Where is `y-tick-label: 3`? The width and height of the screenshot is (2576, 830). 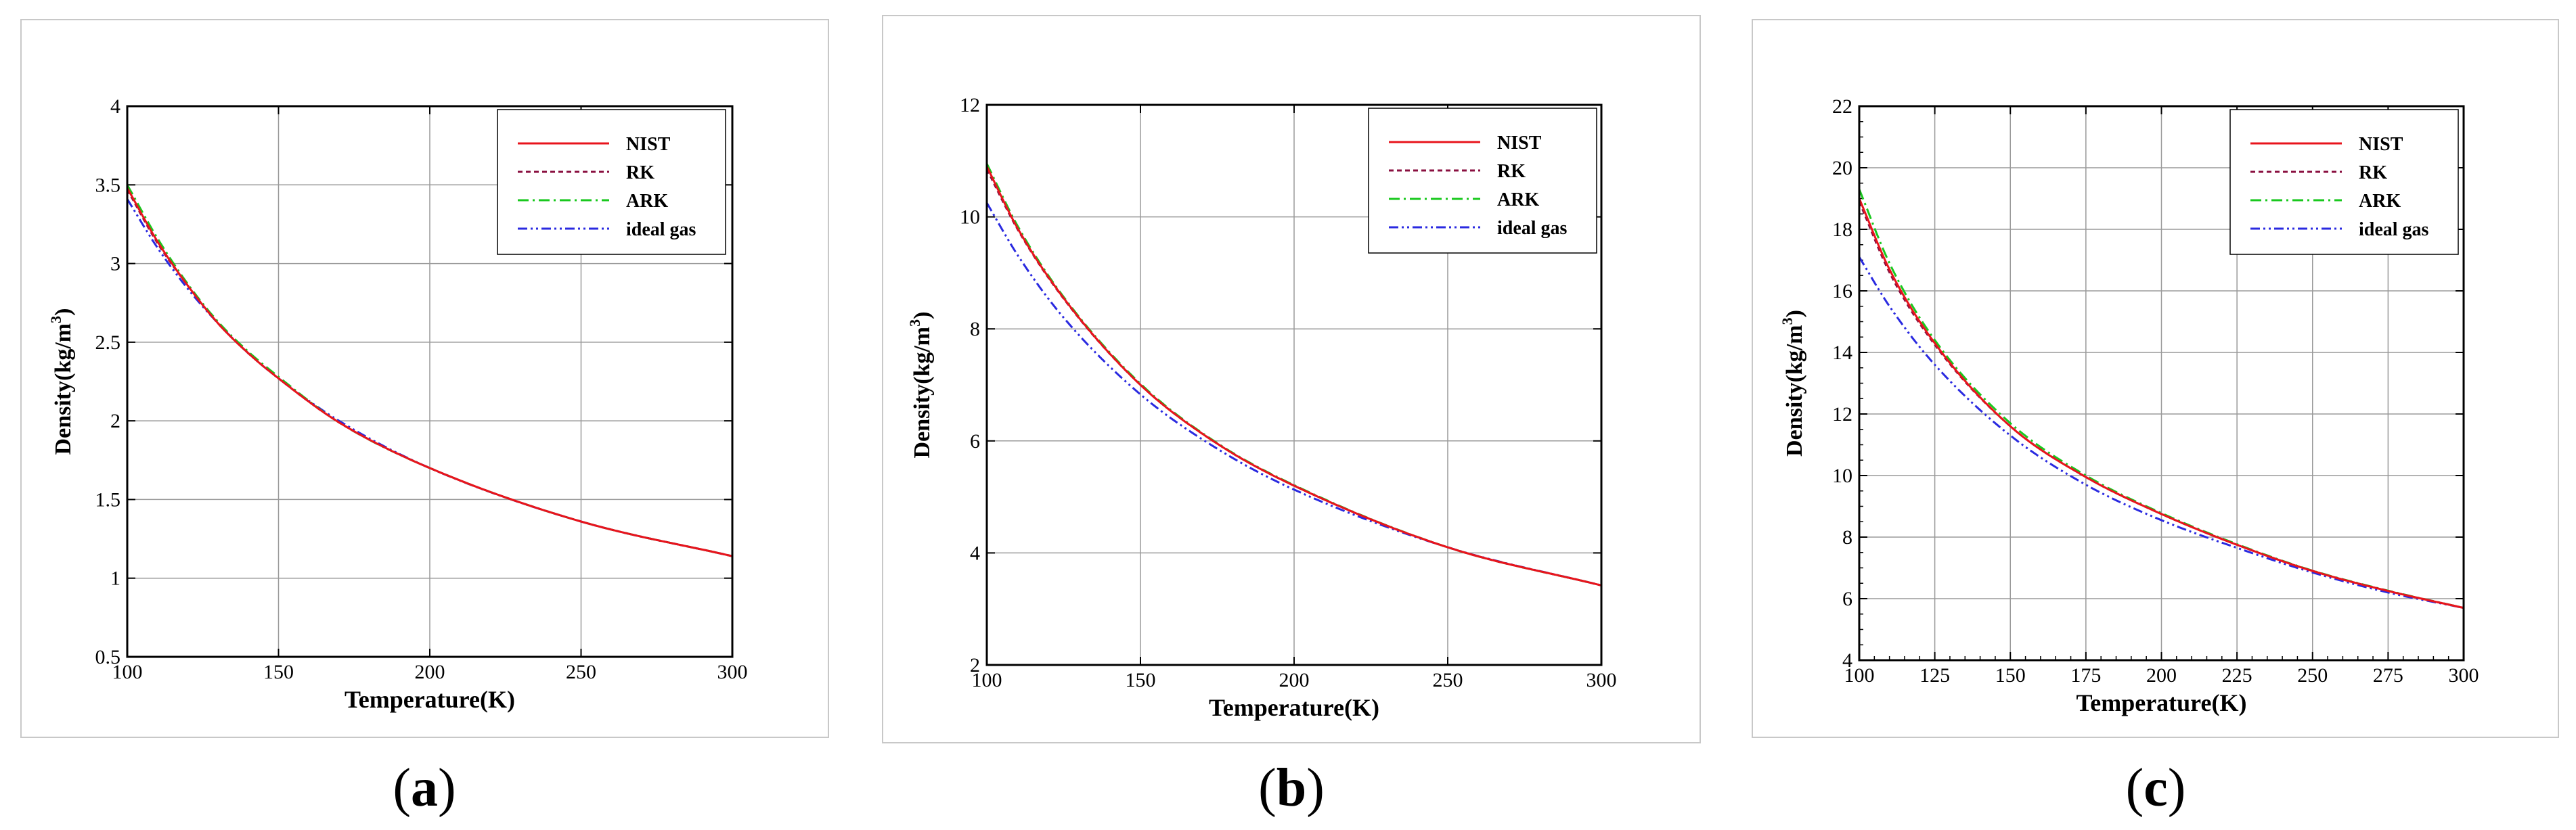
y-tick-label: 3 is located at coordinates (115, 264).